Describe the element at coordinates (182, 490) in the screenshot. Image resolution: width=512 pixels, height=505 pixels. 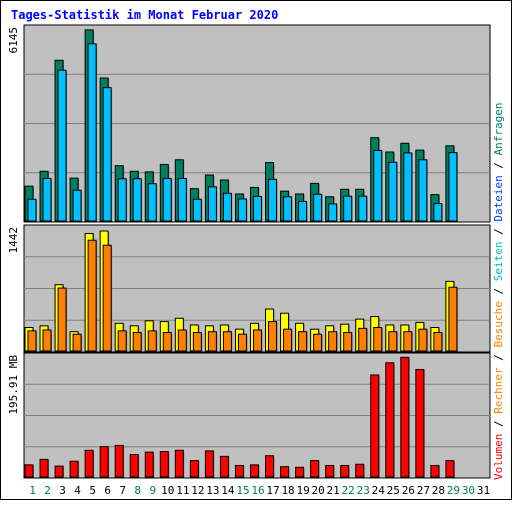
I see `x-tick-label: 11` at that location.